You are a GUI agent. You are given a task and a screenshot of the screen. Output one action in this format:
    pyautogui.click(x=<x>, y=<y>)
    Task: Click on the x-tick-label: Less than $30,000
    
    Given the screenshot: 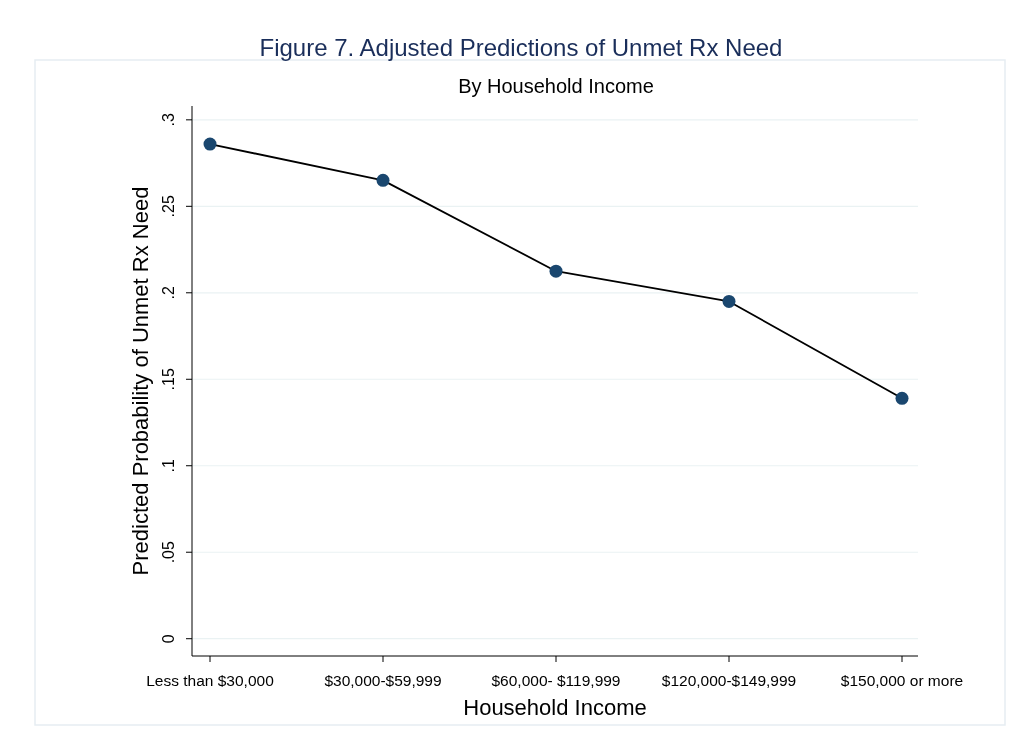 What is the action you would take?
    pyautogui.click(x=210, y=680)
    